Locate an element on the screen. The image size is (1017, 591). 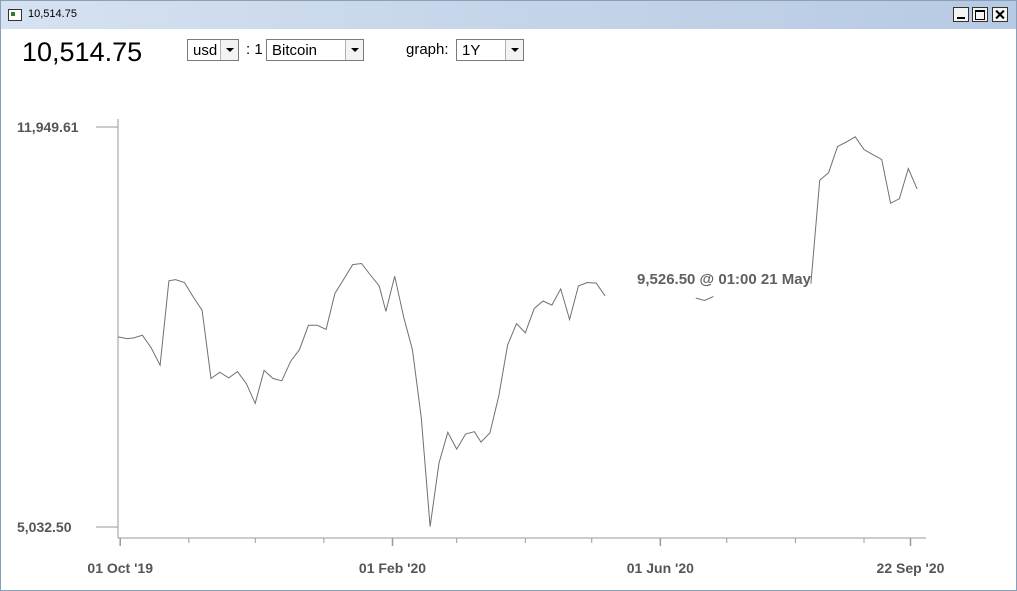
currency-value: usd is located at coordinates (205, 50).